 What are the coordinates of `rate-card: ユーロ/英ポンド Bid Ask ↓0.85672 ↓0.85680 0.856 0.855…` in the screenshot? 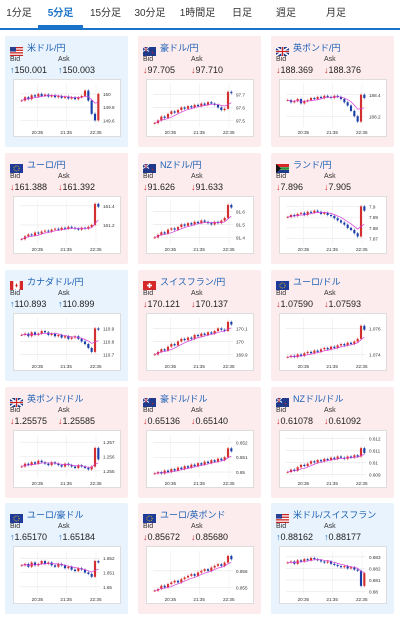 It's located at (199, 558).